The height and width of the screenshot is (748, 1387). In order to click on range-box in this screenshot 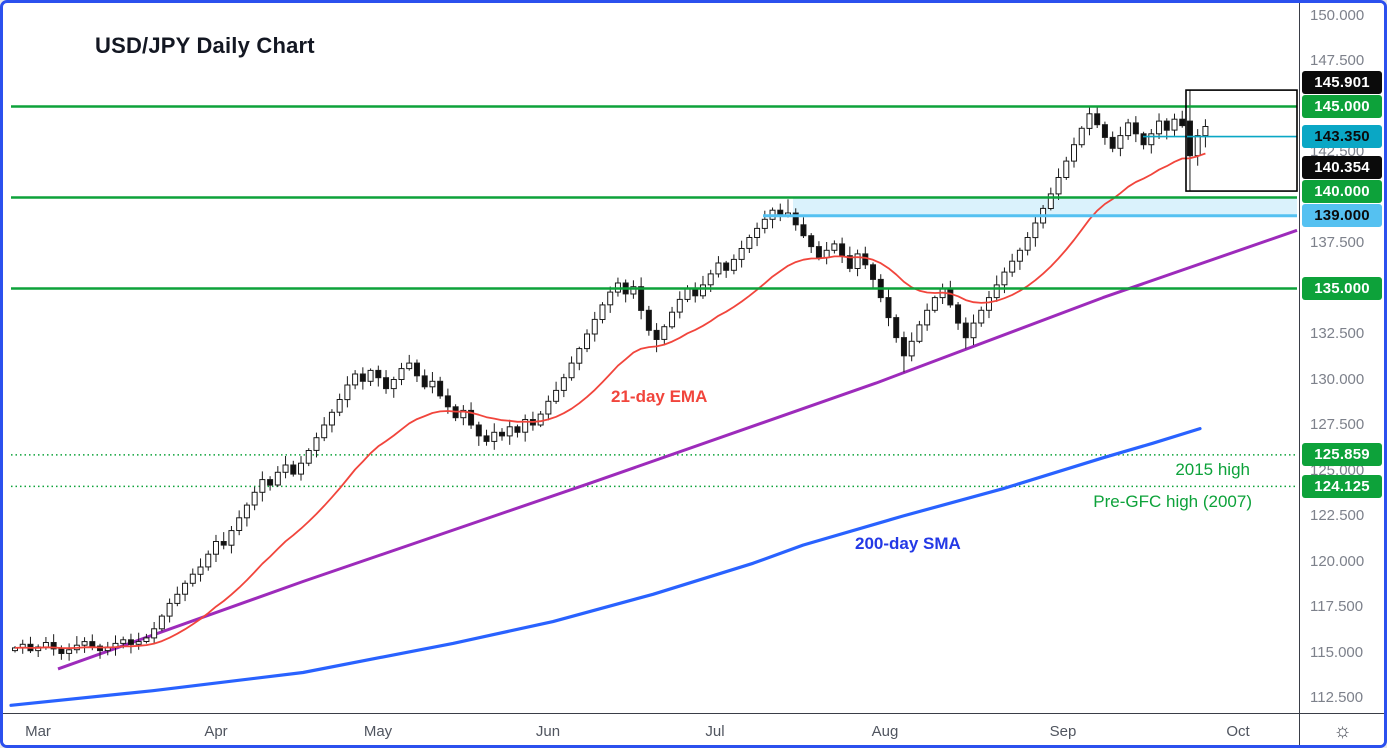, I will do `click(1241, 140)`.